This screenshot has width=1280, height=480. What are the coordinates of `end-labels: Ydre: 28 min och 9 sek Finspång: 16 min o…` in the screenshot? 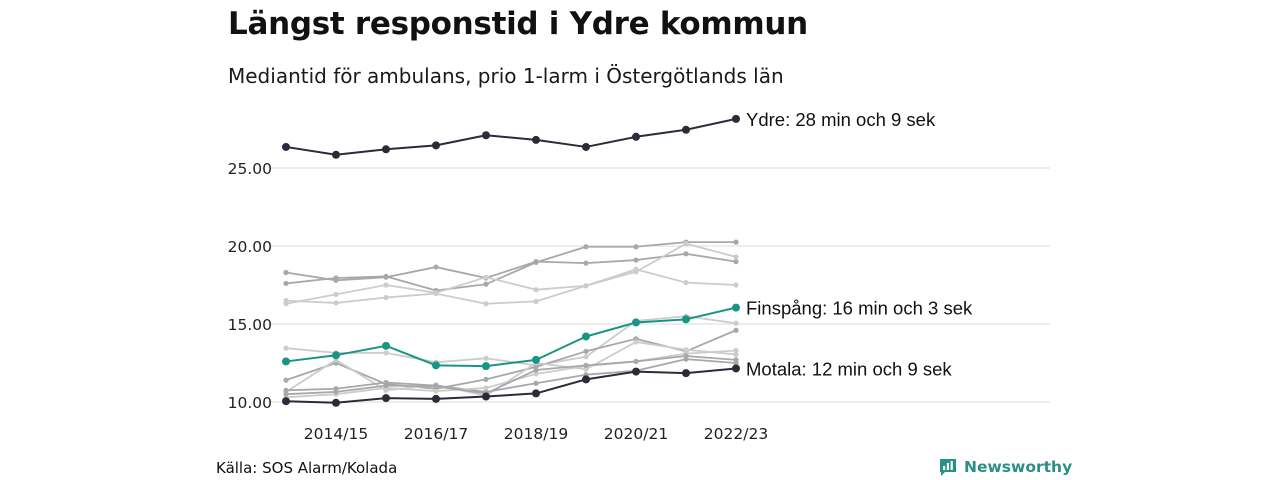 It's located at (859, 244).